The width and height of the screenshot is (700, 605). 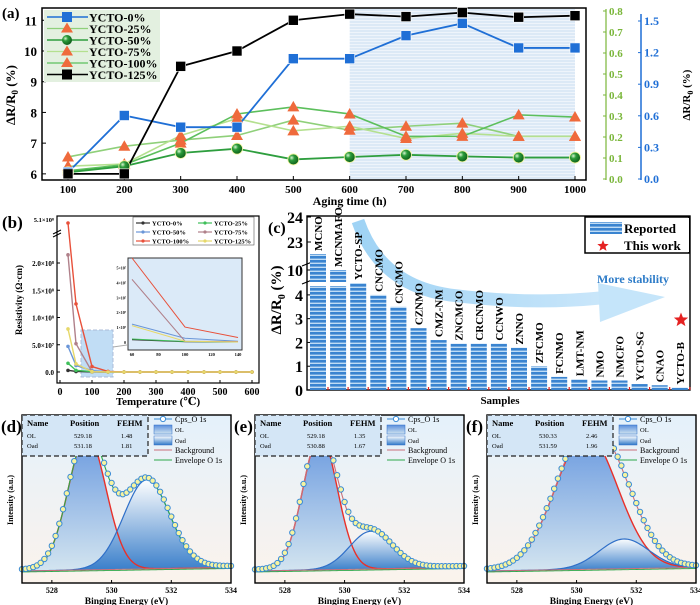 I want to click on bar-label: ZNCMCO, so click(x=460, y=315).